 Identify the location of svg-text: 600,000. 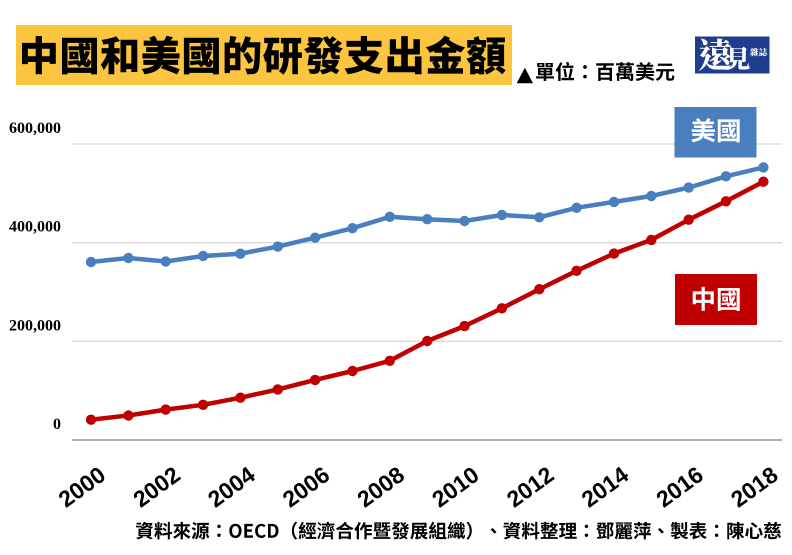
(35, 128).